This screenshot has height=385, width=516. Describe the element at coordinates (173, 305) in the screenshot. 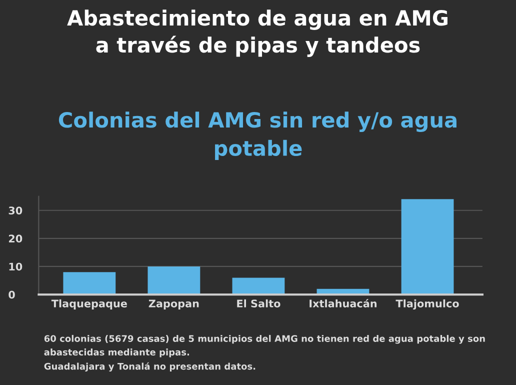

I see `x-tick-label: Zapopan` at that location.